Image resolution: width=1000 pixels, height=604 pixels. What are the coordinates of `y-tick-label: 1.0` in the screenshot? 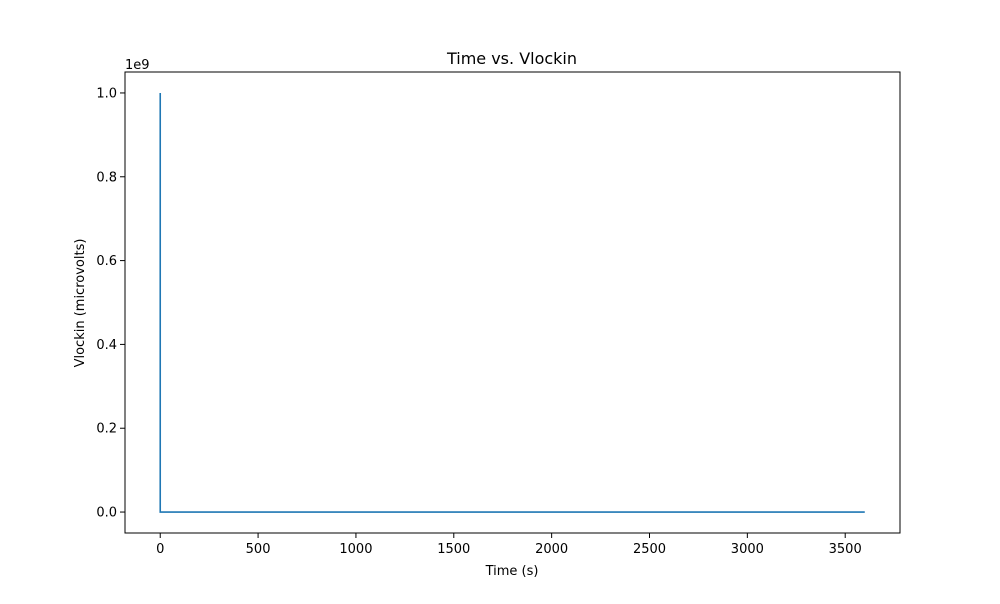 It's located at (106, 93).